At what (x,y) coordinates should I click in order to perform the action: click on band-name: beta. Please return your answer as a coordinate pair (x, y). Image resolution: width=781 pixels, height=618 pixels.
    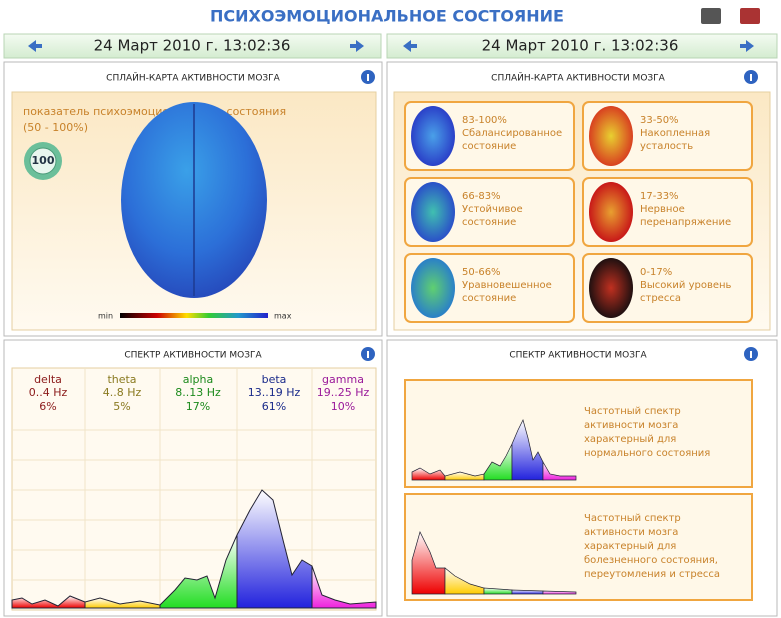
    Looking at the image, I should click on (274, 379).